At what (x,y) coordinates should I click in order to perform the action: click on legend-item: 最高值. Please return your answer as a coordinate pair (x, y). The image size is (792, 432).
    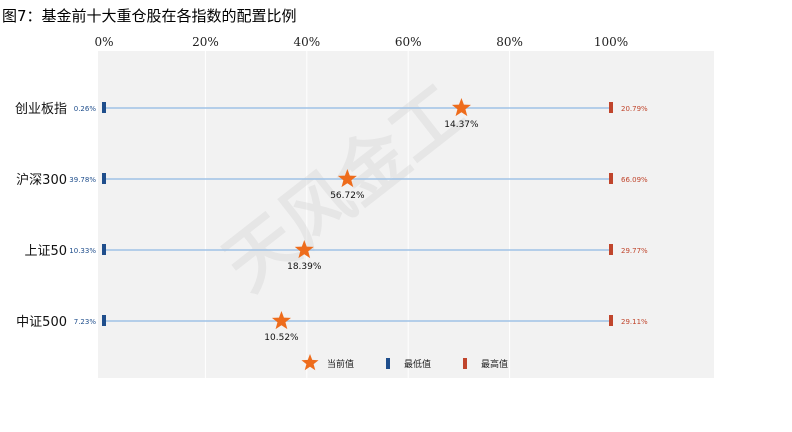
    Looking at the image, I should click on (485, 364).